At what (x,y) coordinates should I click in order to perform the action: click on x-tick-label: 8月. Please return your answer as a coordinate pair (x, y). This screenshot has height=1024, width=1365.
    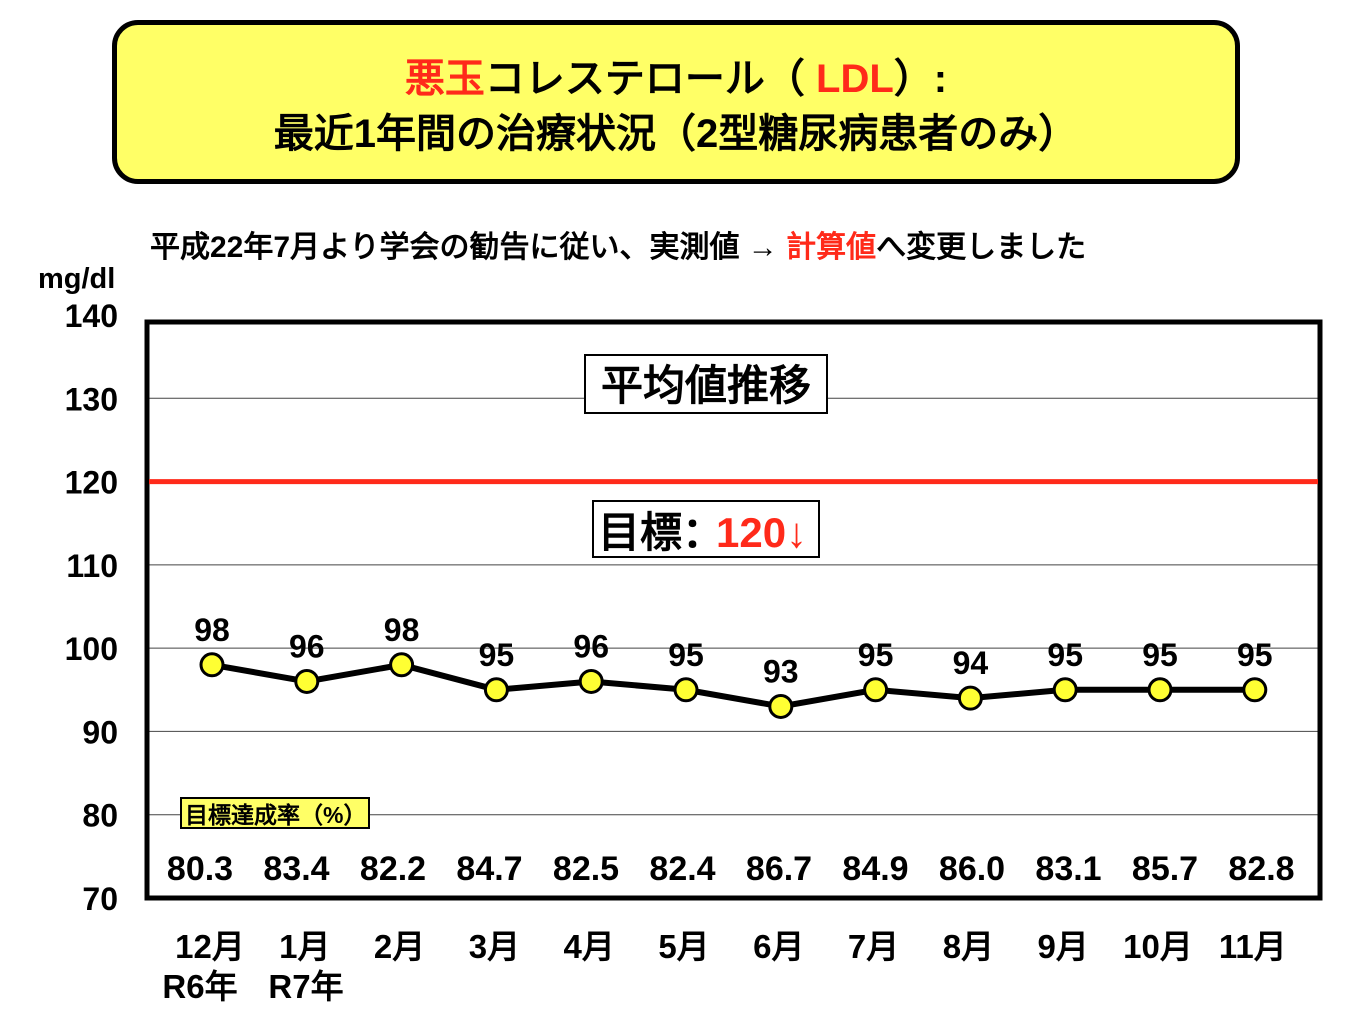
    Looking at the image, I should click on (968, 946).